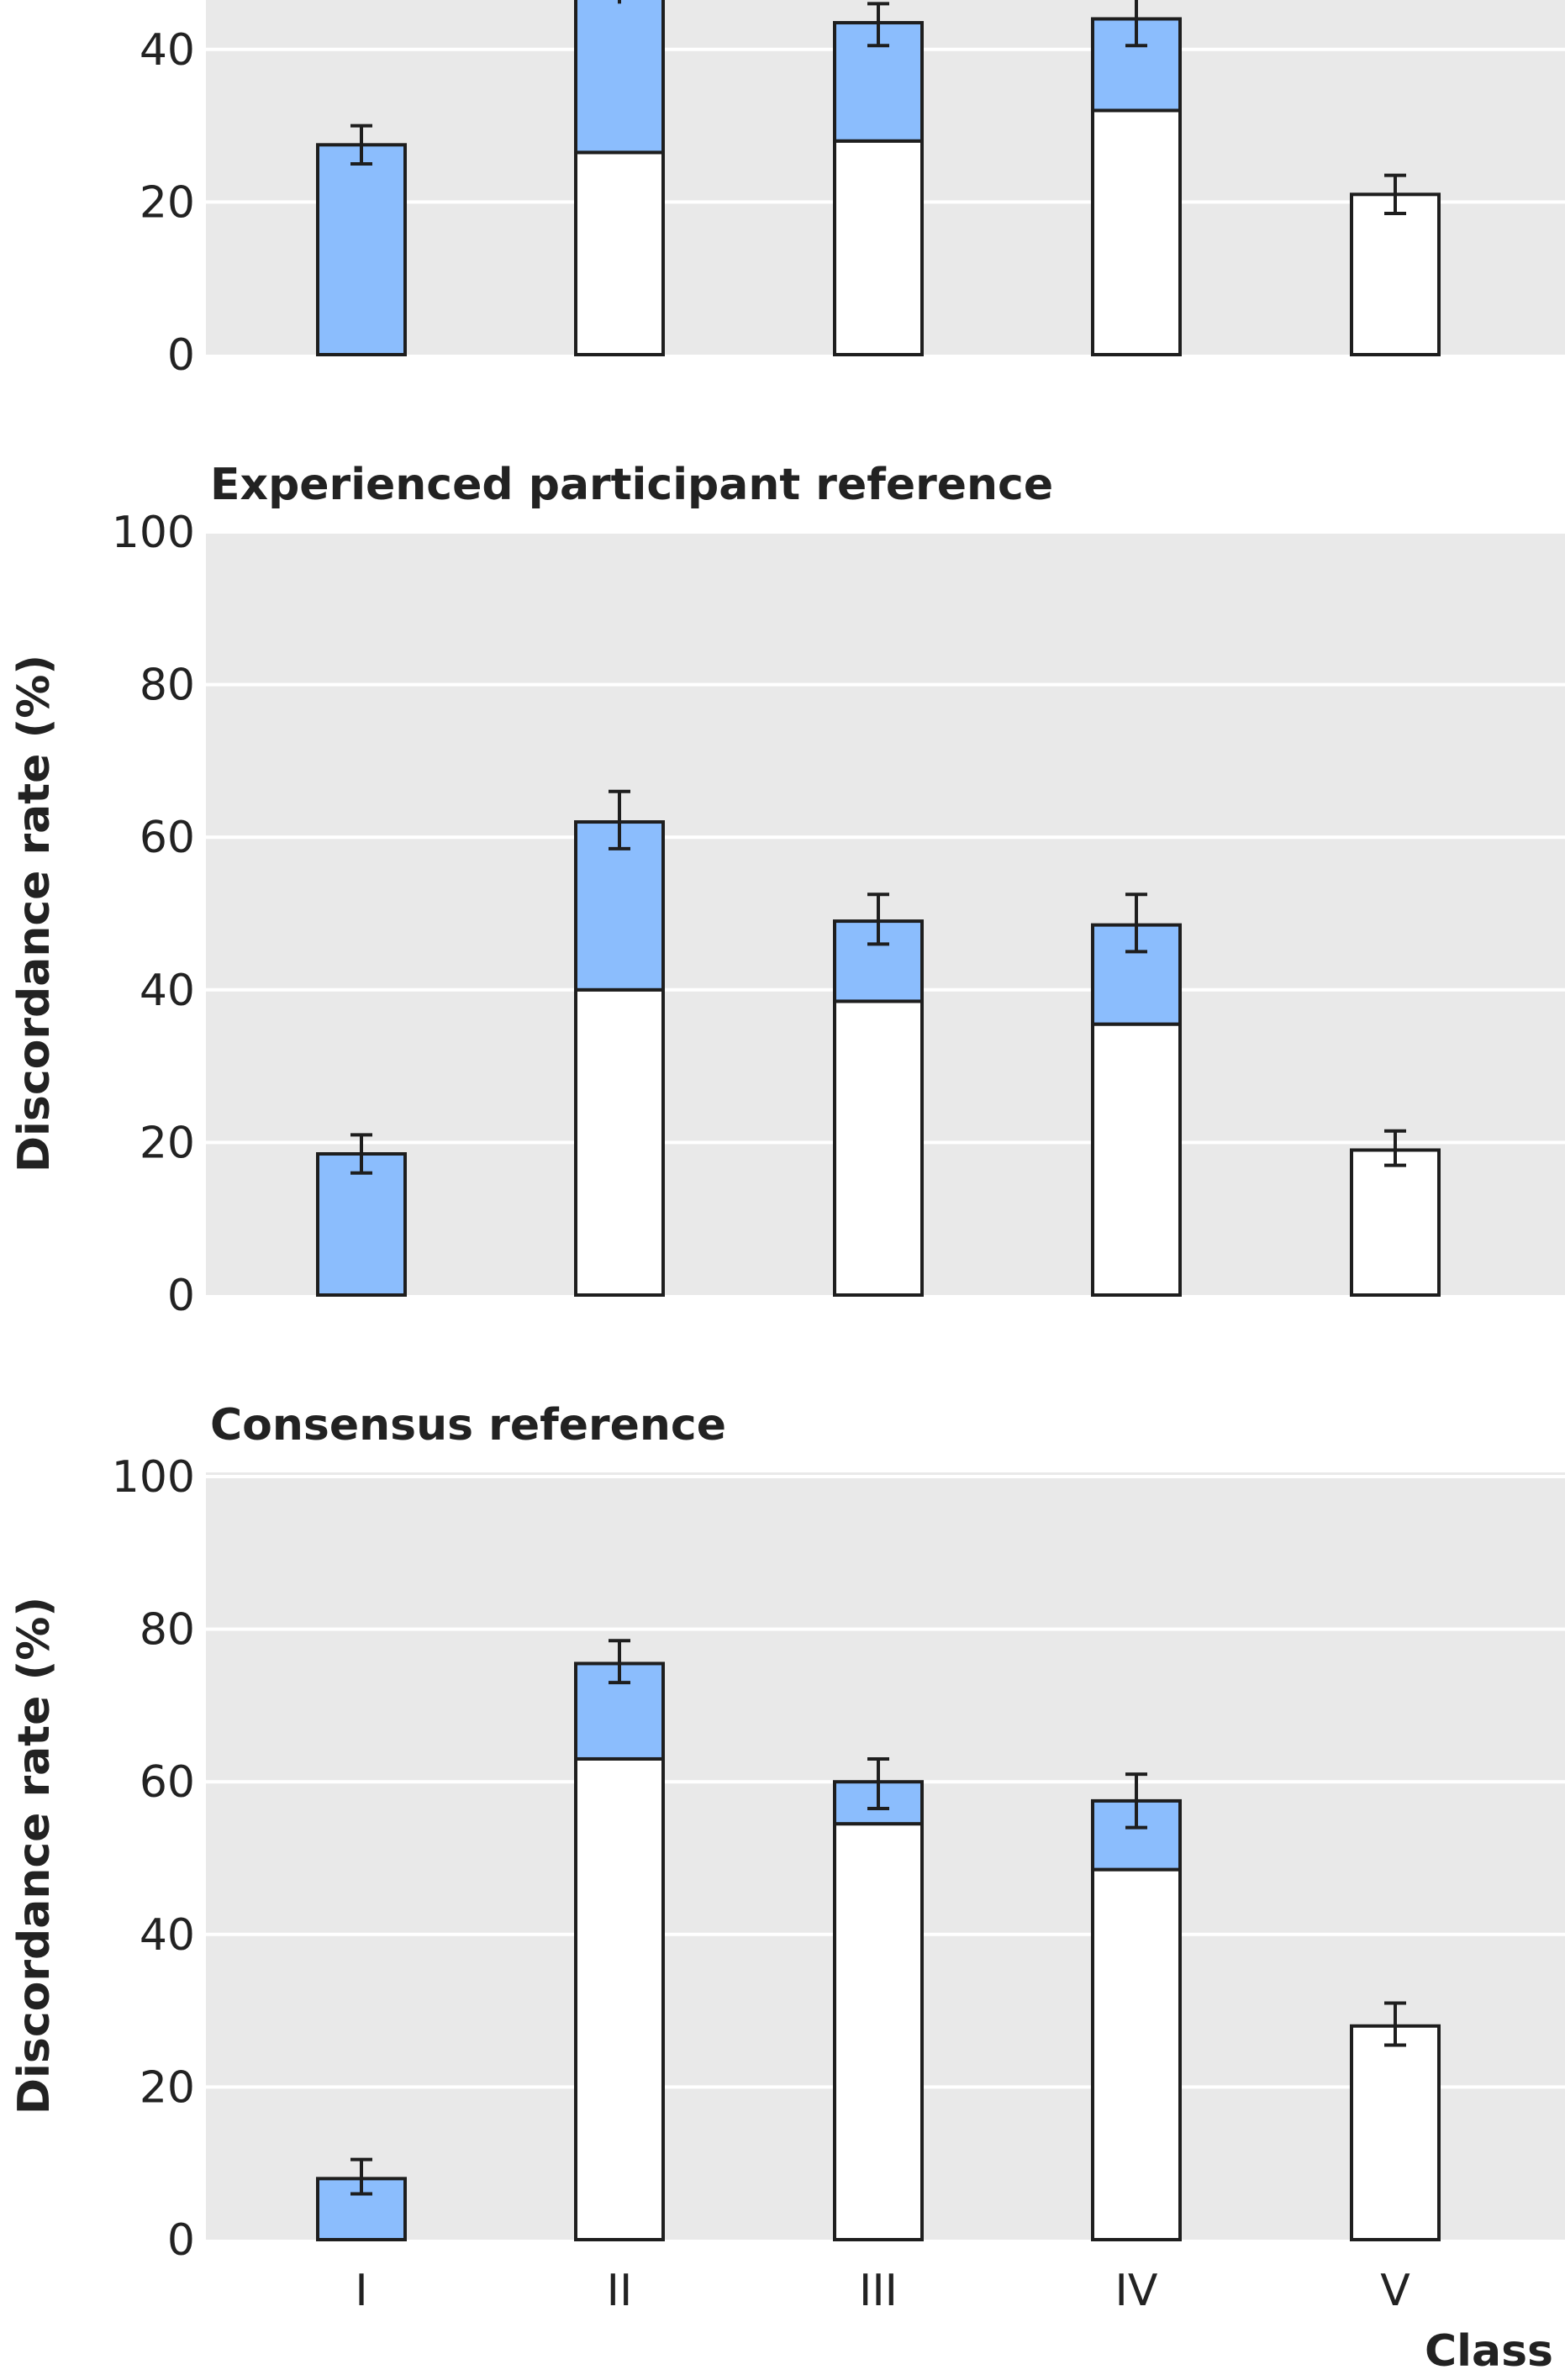 The image size is (1565, 2380). Describe the element at coordinates (620, 2291) in the screenshot. I see `x-tick-label: II` at that location.